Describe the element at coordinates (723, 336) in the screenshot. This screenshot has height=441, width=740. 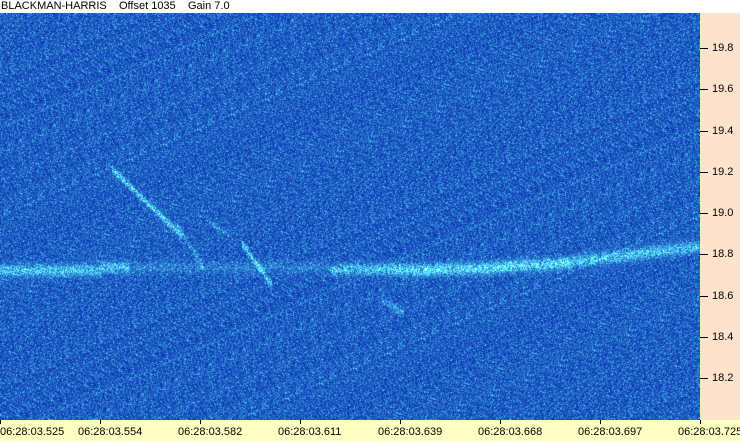
I see `y-tick-label: 18.4` at that location.